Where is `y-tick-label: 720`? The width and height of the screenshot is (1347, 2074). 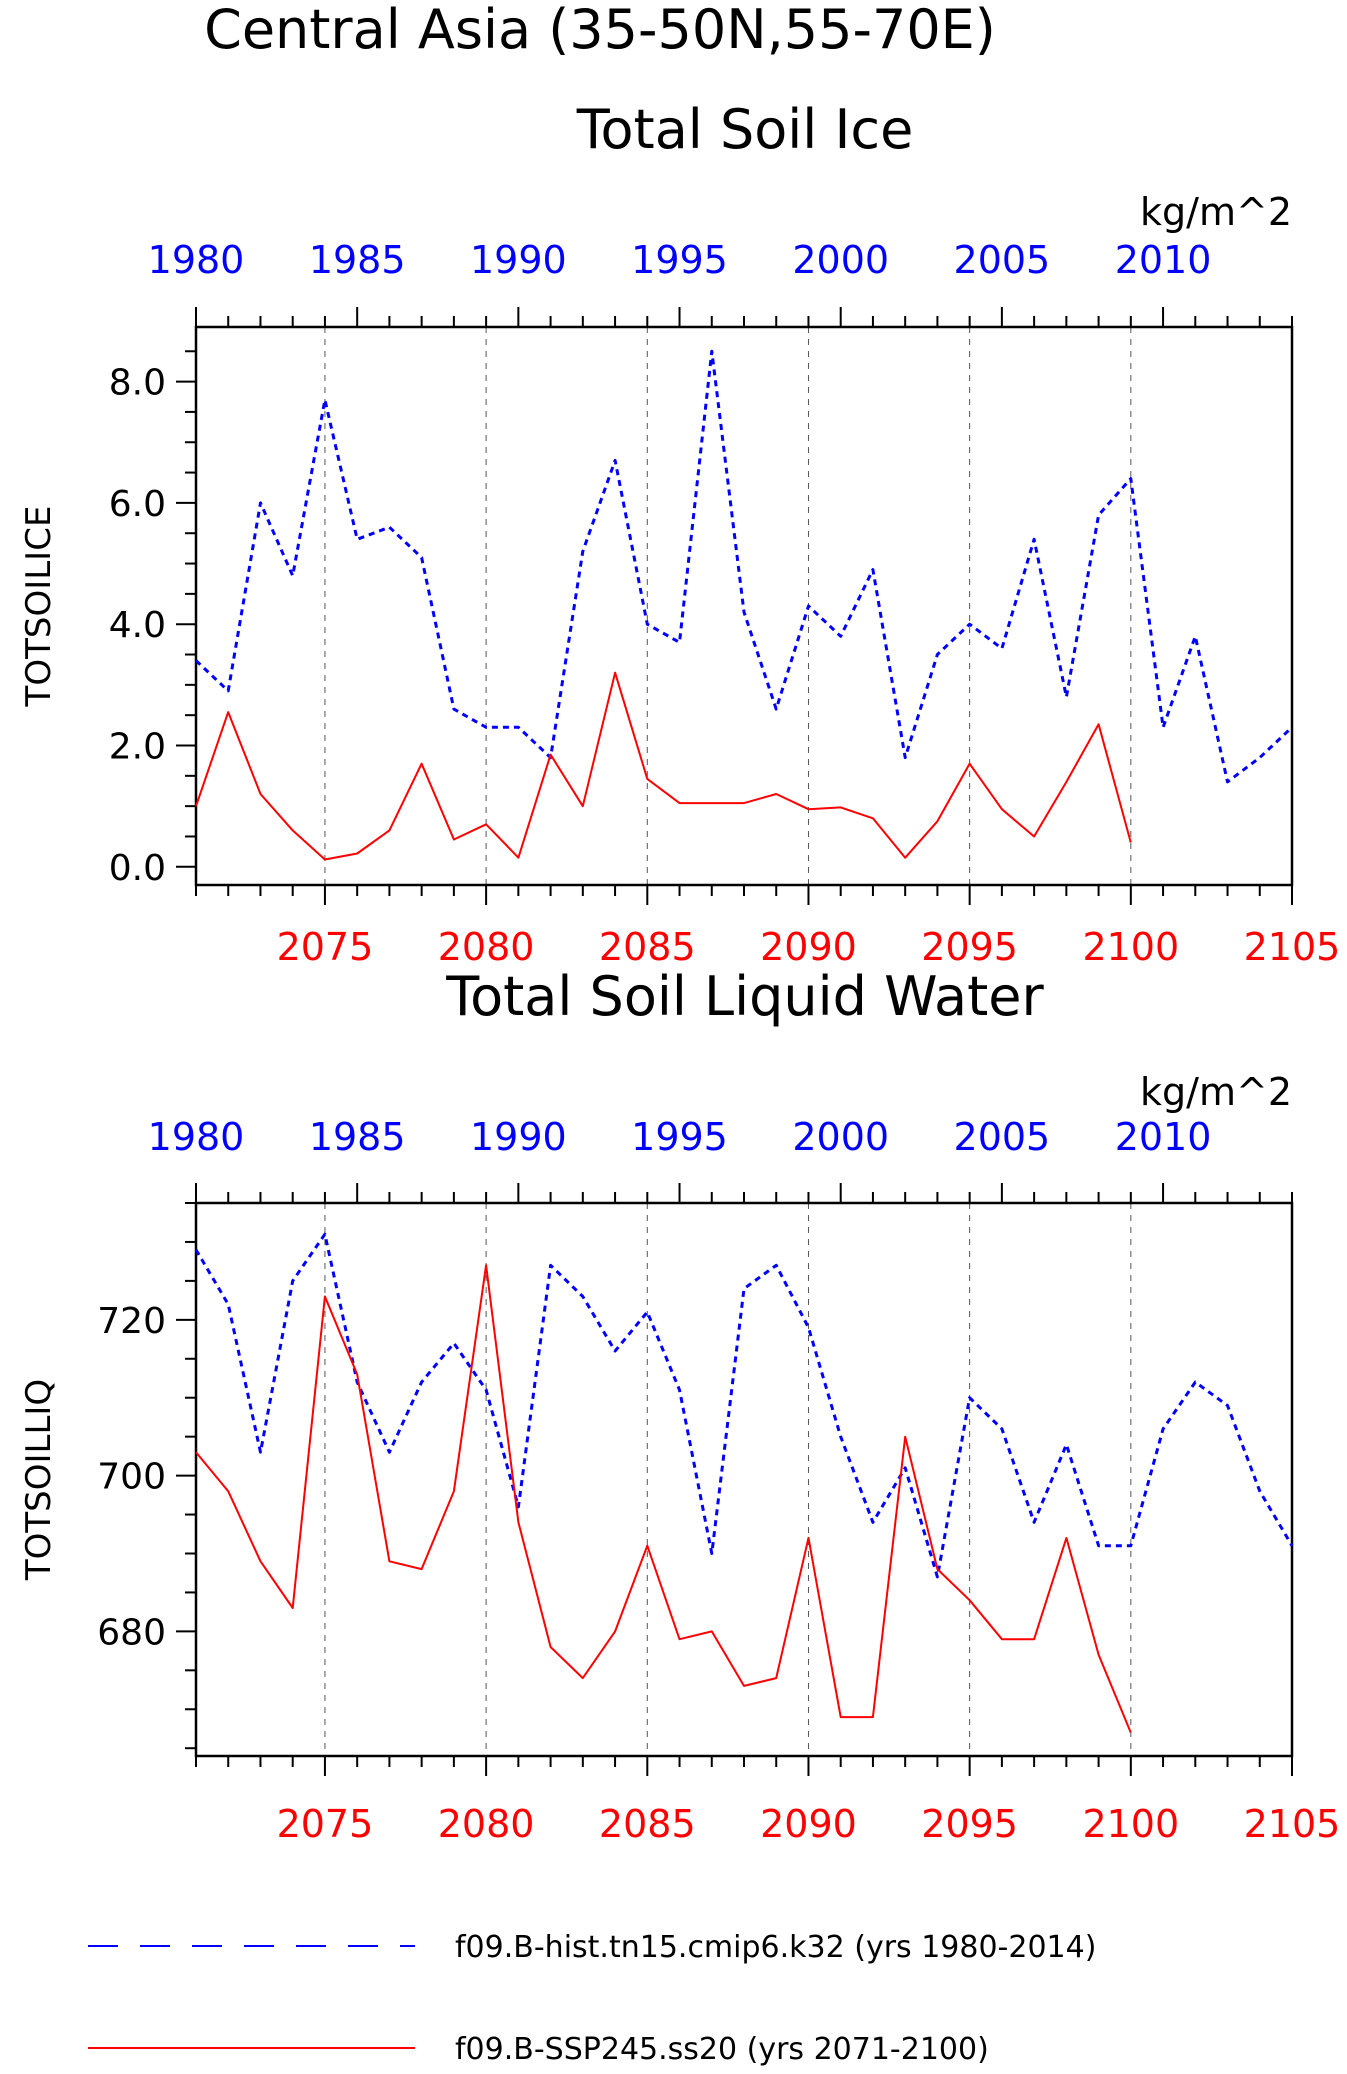 y-tick-label: 720 is located at coordinates (131, 1321).